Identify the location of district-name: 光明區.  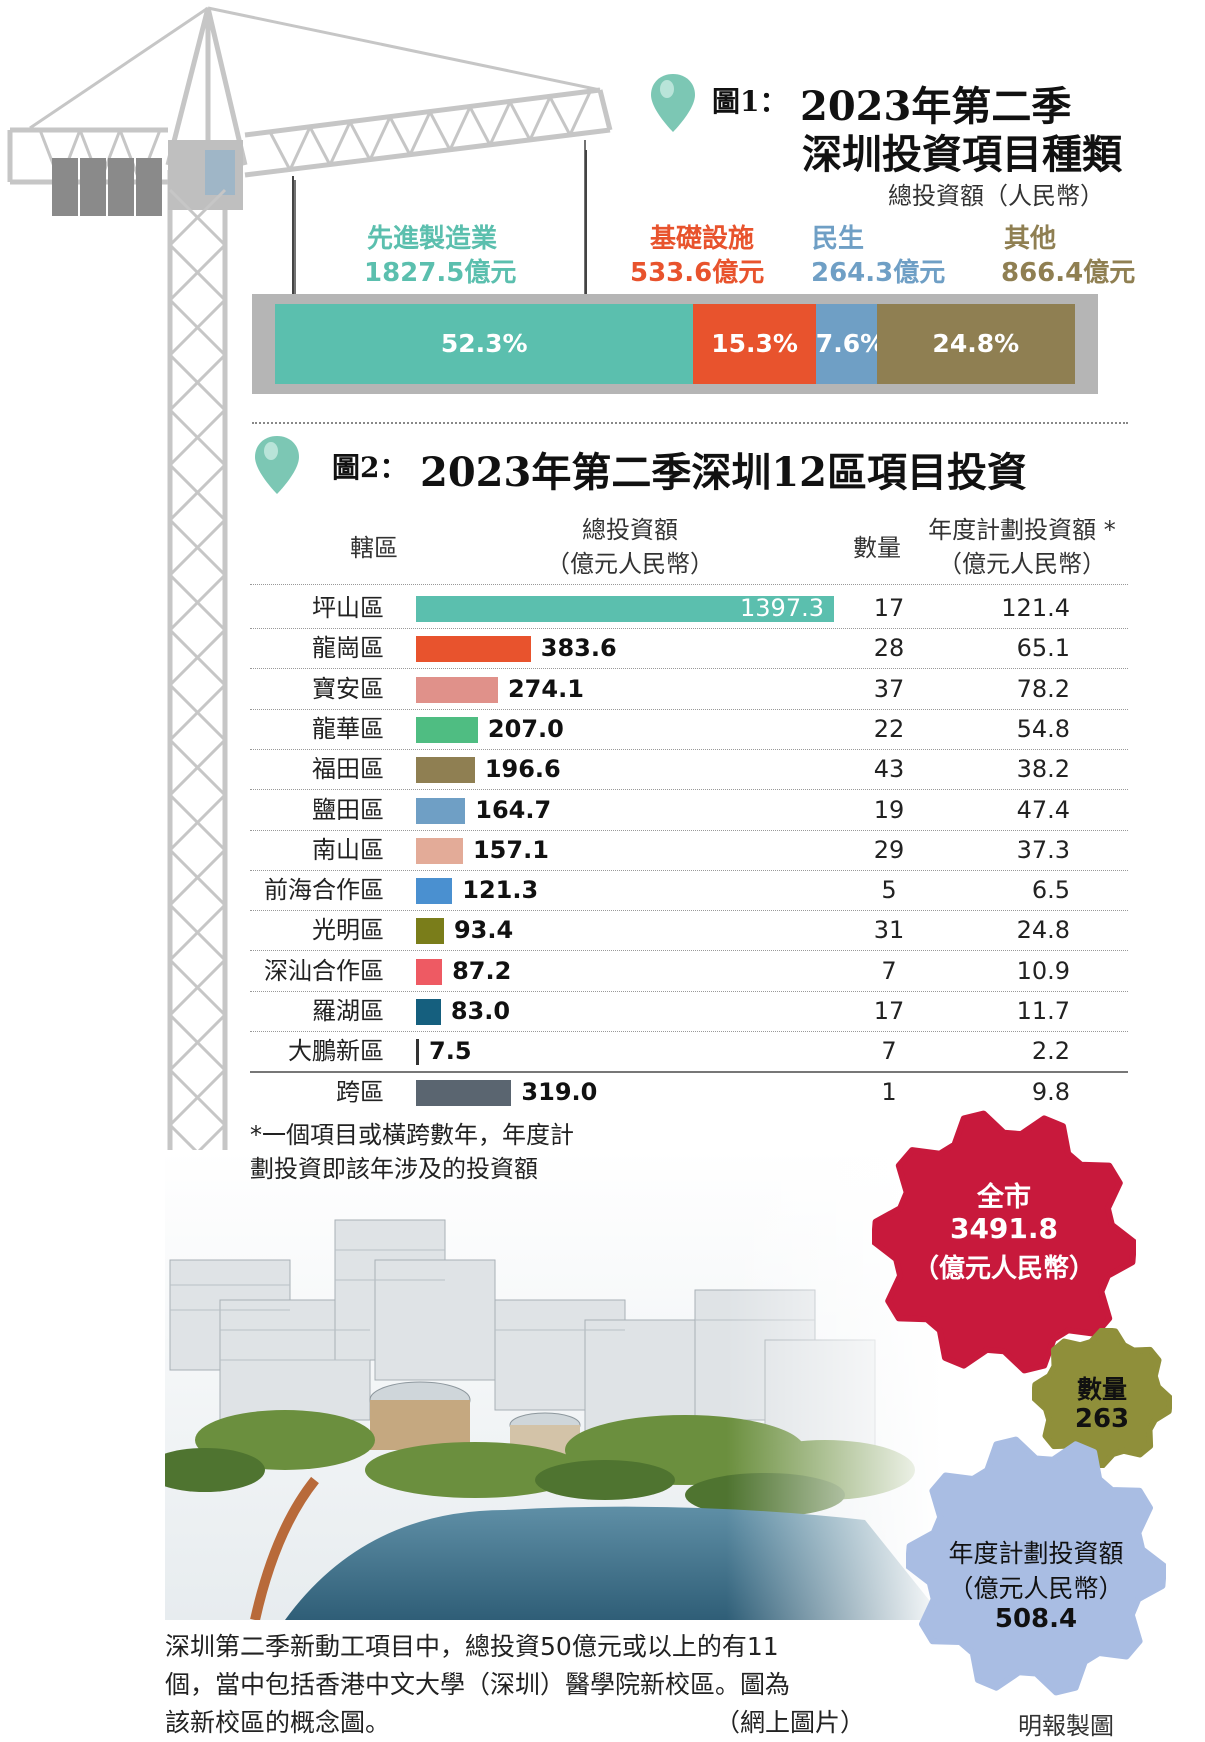
(348, 930).